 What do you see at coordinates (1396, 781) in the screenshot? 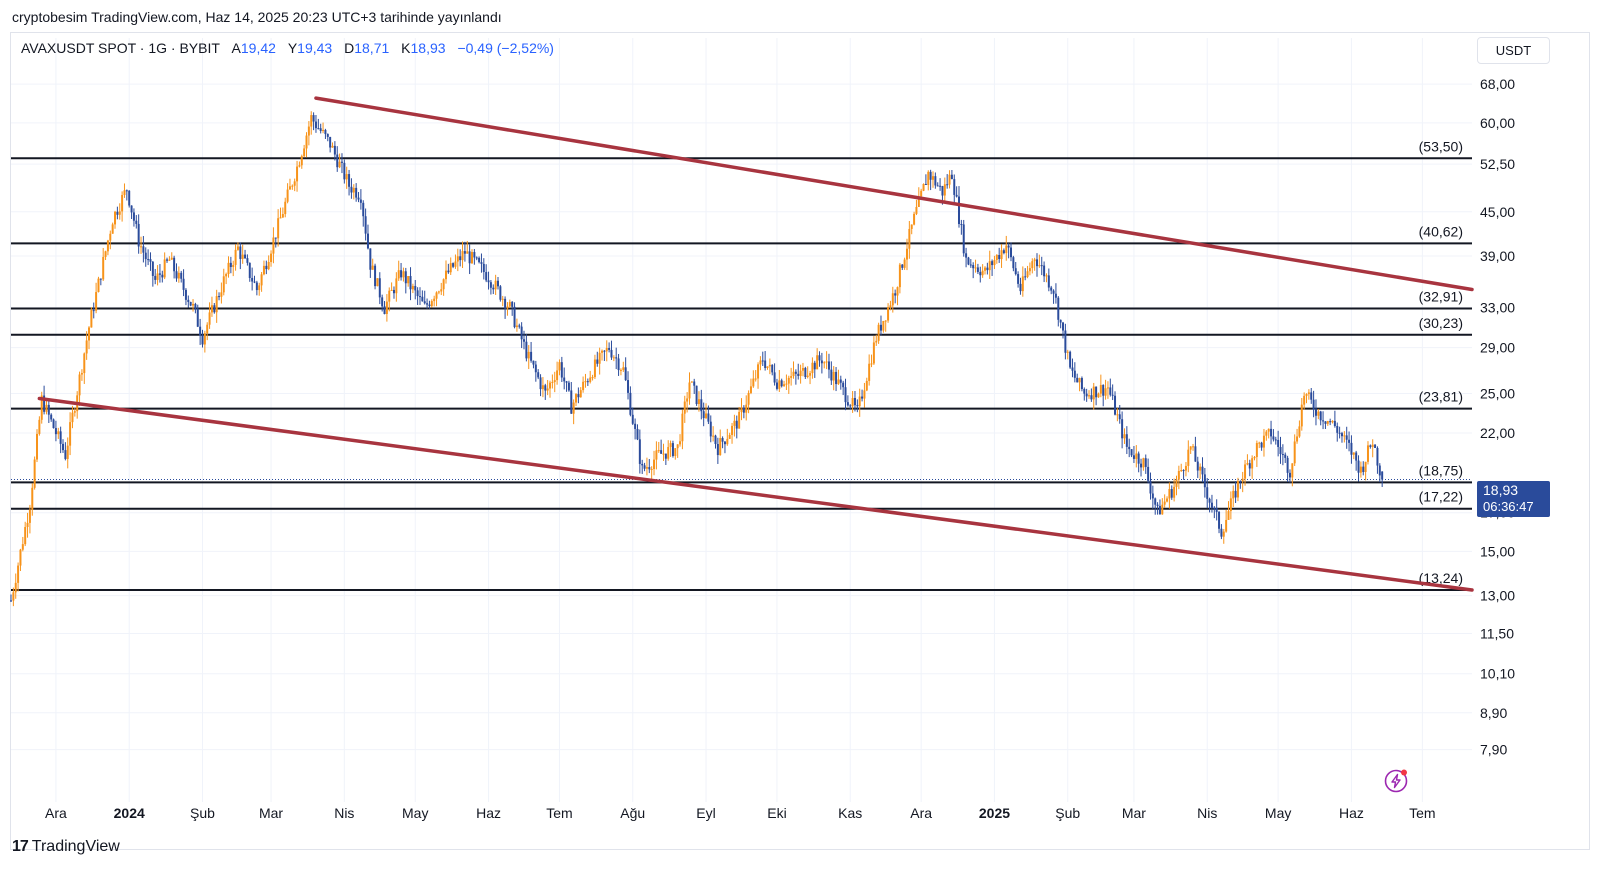
I see `lightning-bolt-icon` at bounding box center [1396, 781].